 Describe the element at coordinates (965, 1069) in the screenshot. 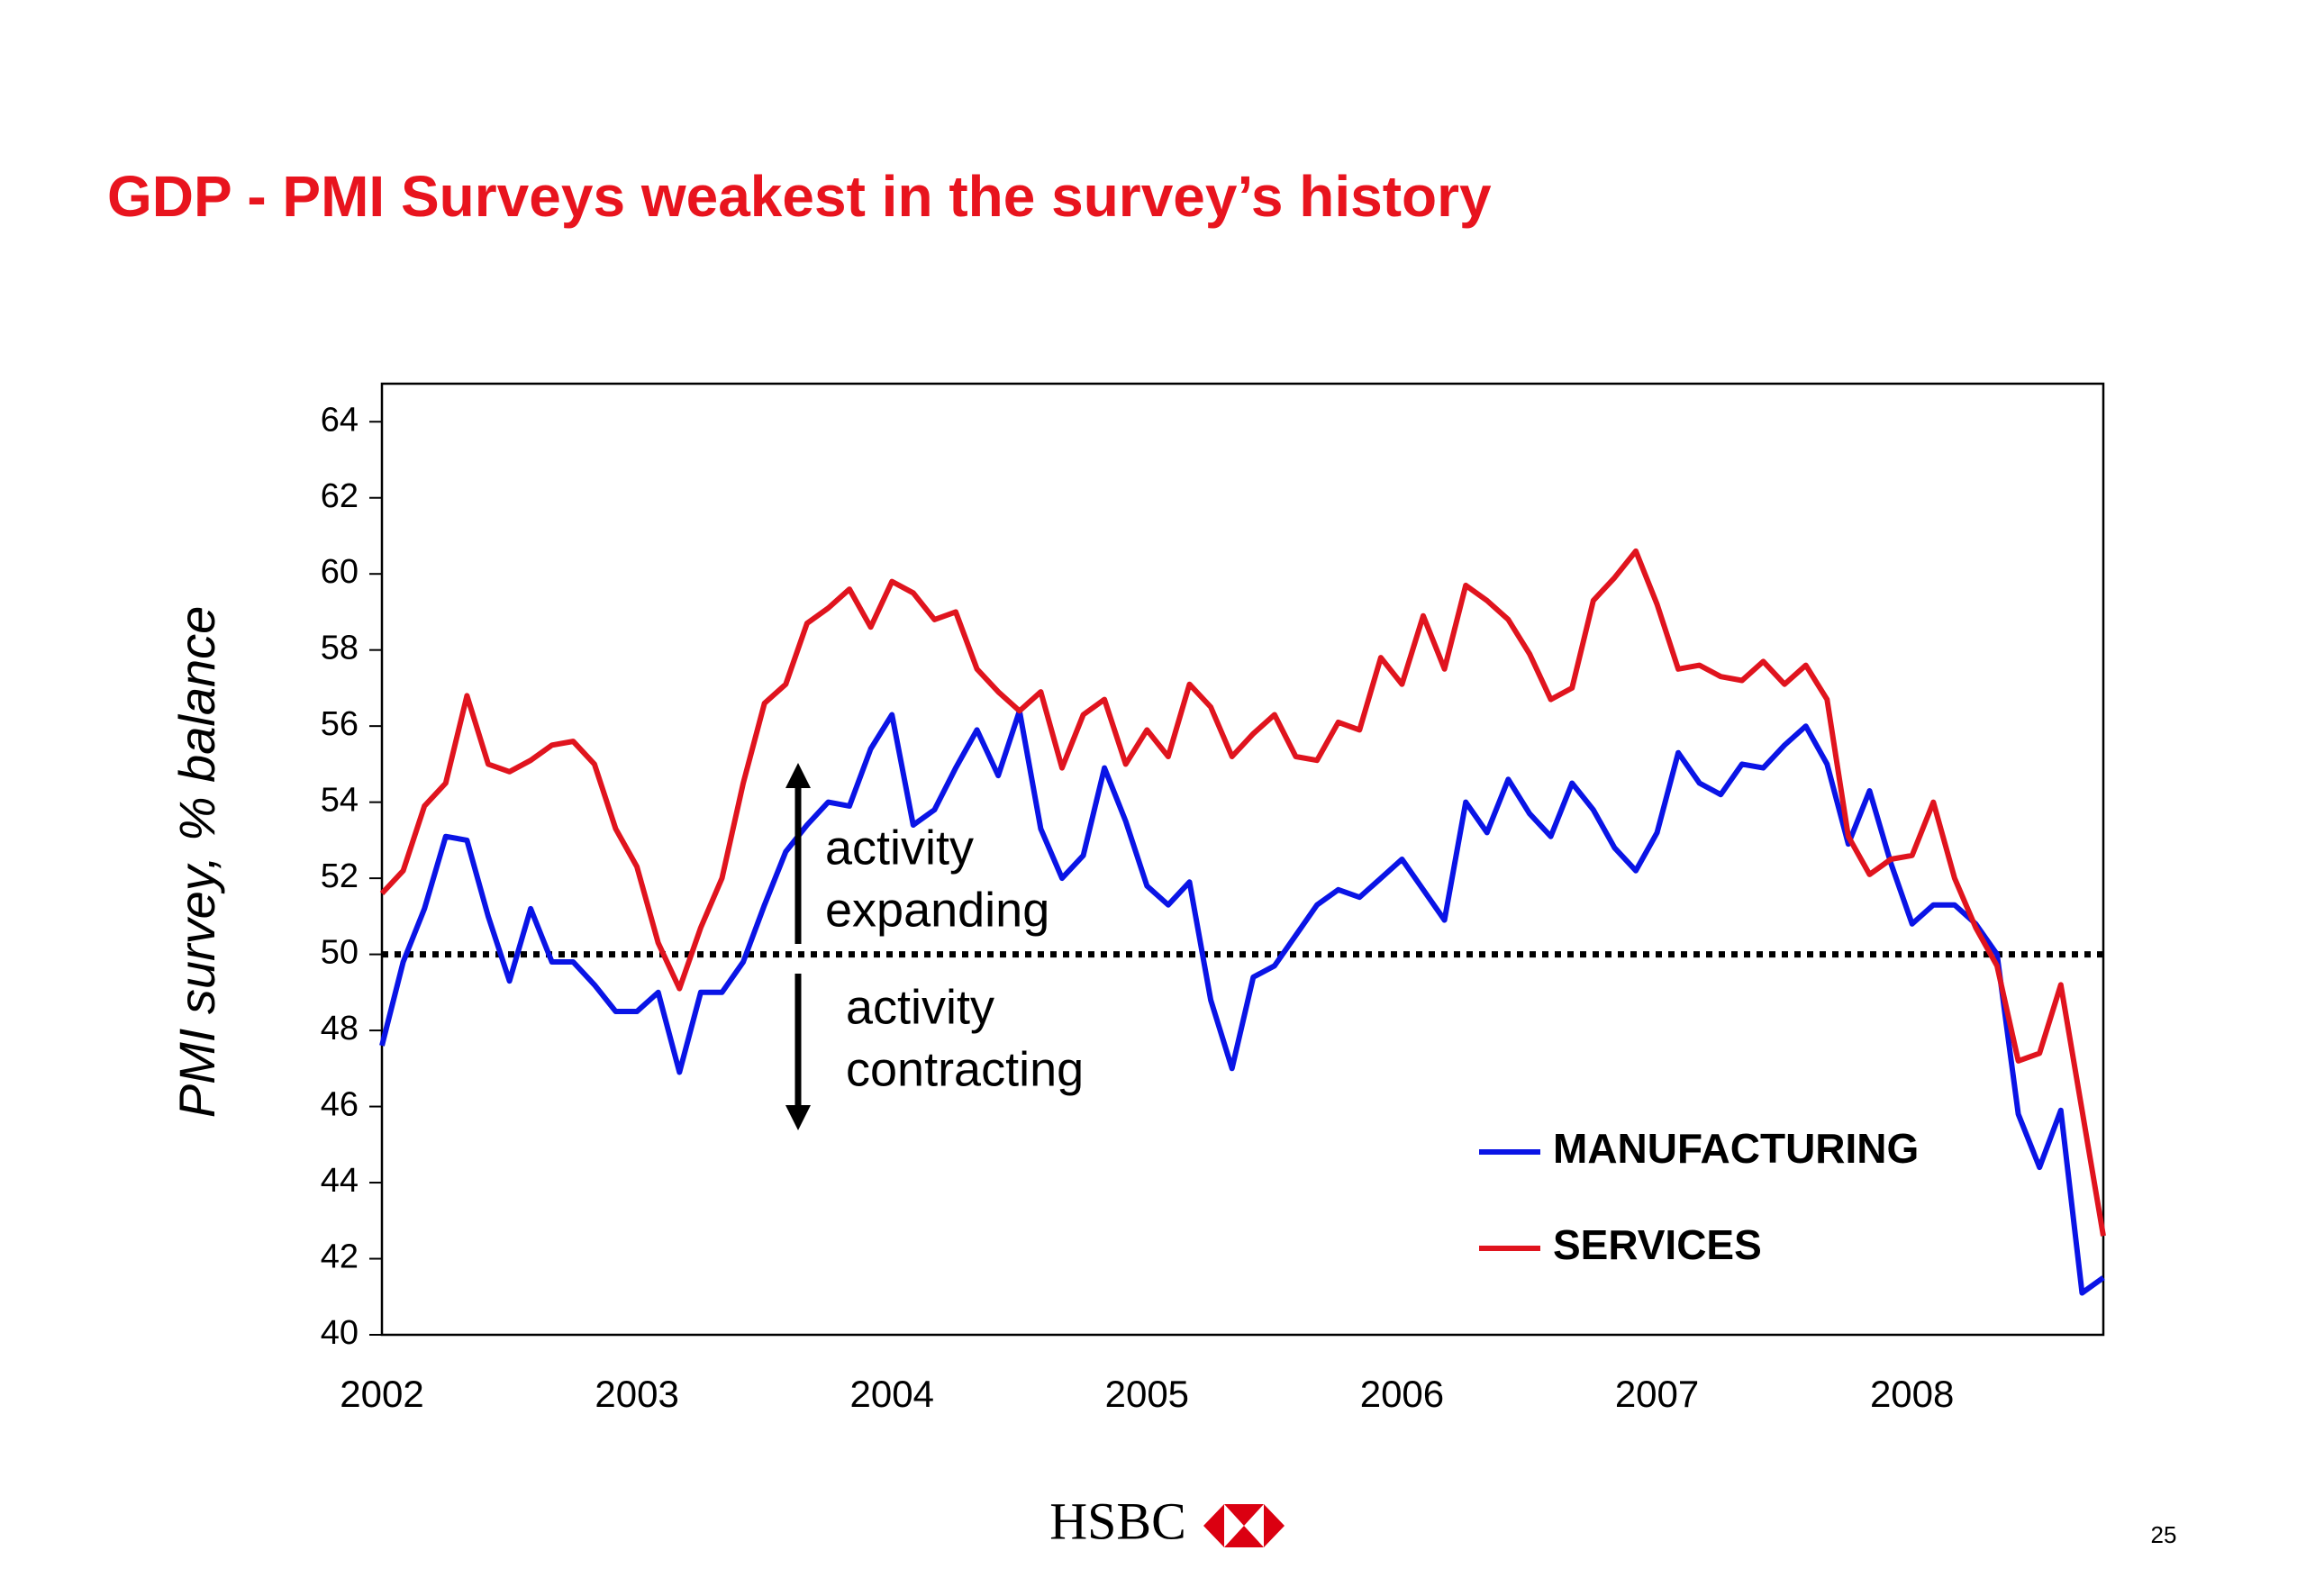

I see `annotation-text: contracting` at that location.